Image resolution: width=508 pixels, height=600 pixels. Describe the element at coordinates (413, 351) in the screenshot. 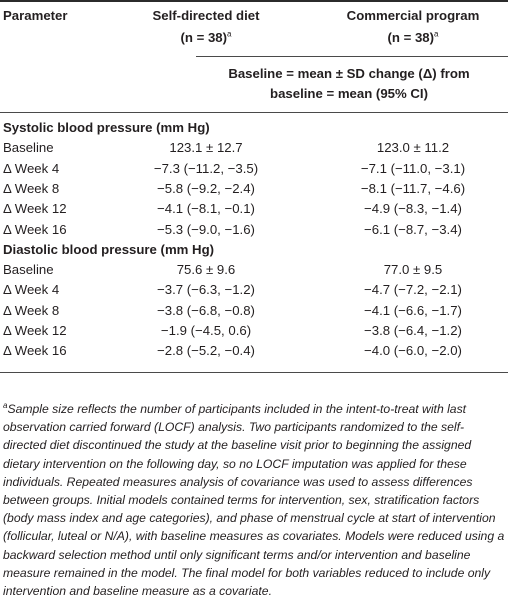

I see `cell-commercial: −4.0 (−6.0, −2.0)` at that location.